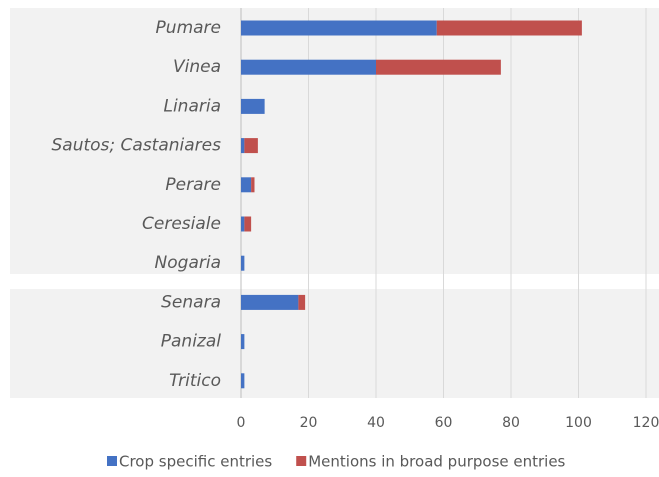  What do you see at coordinates (191, 342) in the screenshot?
I see `category-label: Panizal` at bounding box center [191, 342].